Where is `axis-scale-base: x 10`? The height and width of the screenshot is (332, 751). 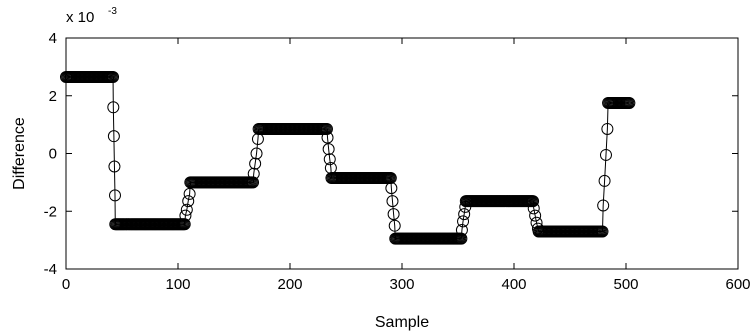
axis-scale-base: x 10 is located at coordinates (80, 17).